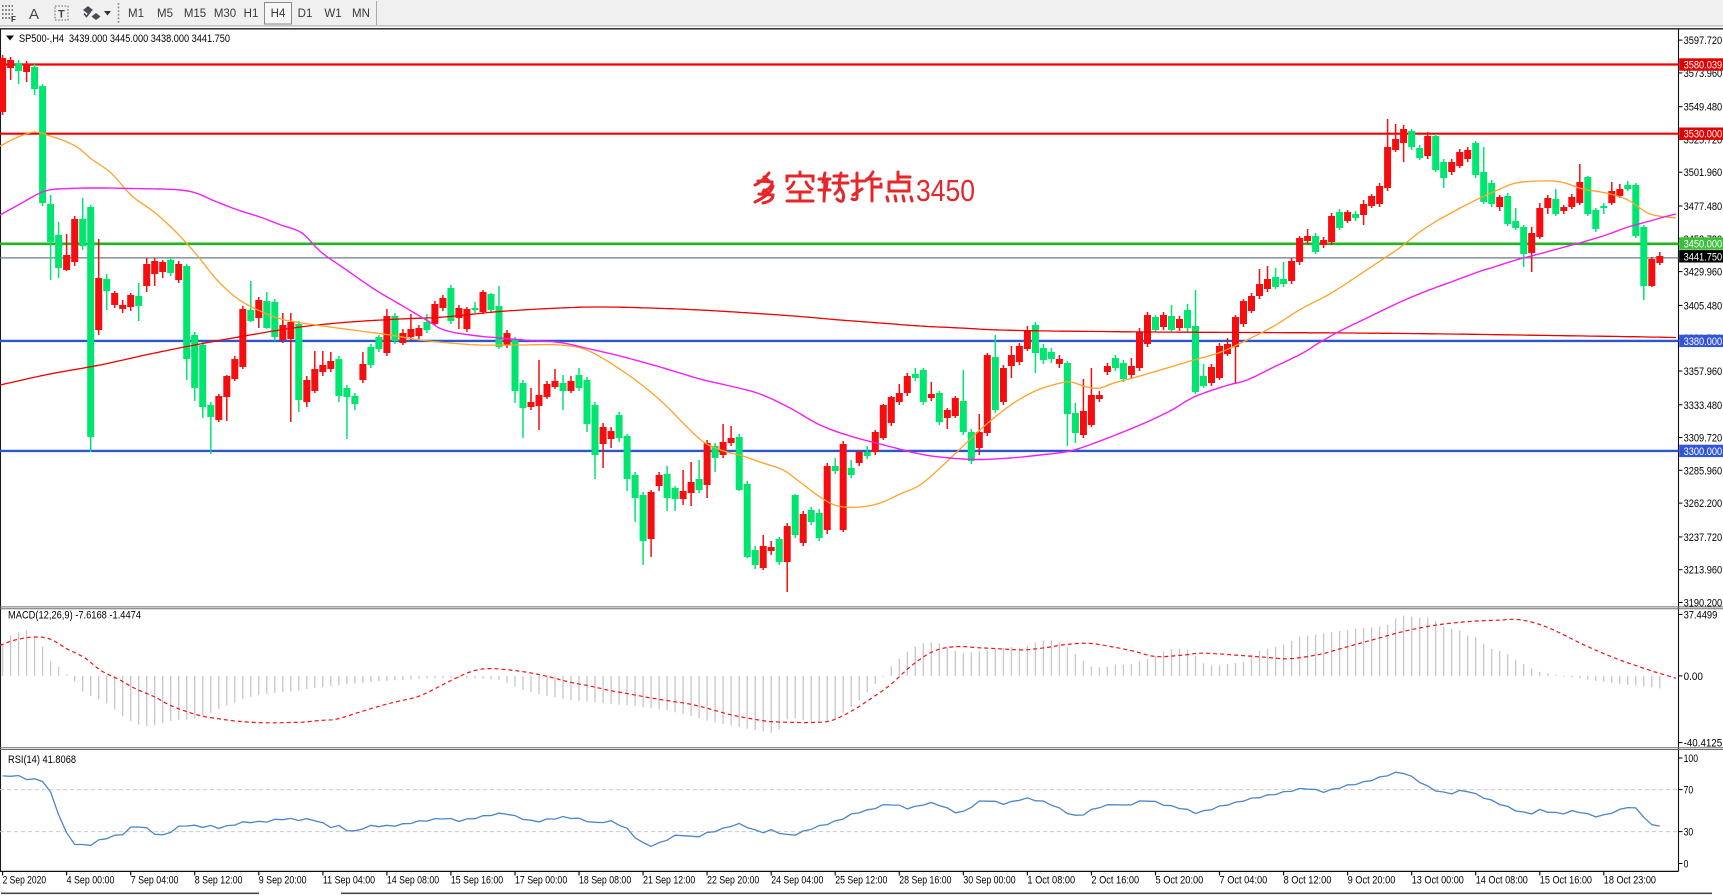 The image size is (1723, 896). Describe the element at coordinates (13, 19) in the screenshot. I see `svg-text: F` at that location.